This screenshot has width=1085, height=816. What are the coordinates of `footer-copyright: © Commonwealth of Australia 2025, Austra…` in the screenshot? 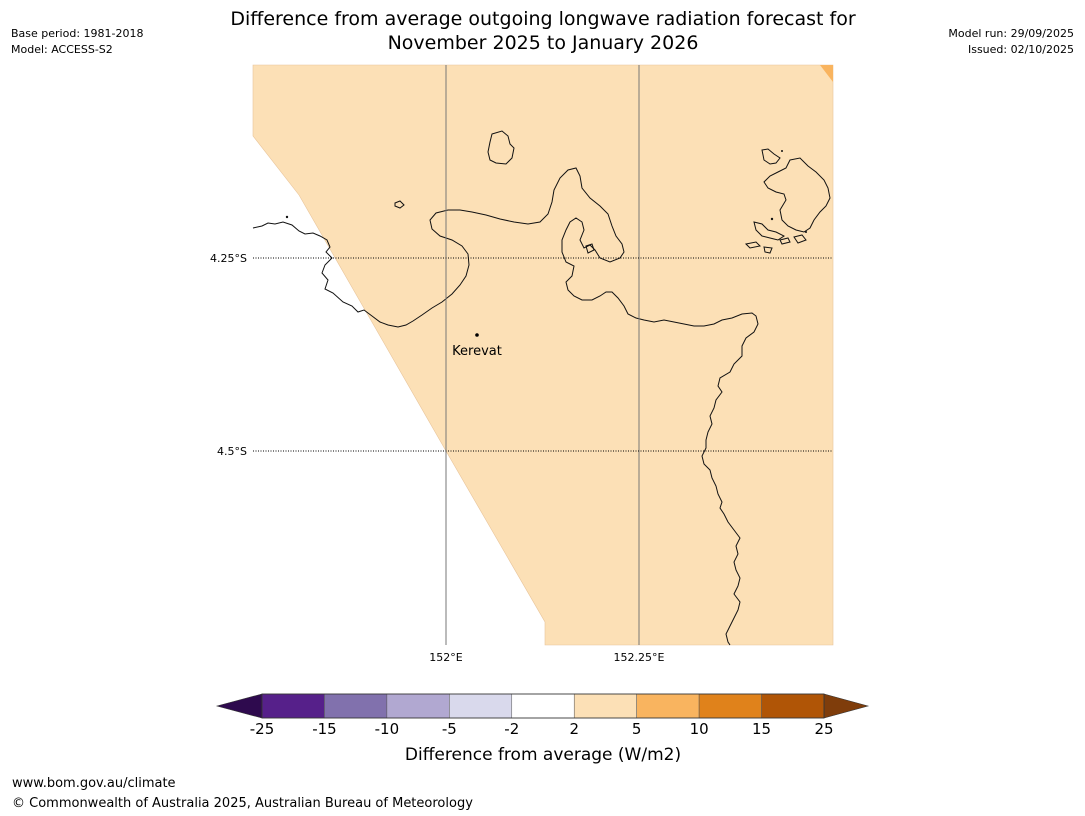 It's located at (242, 803).